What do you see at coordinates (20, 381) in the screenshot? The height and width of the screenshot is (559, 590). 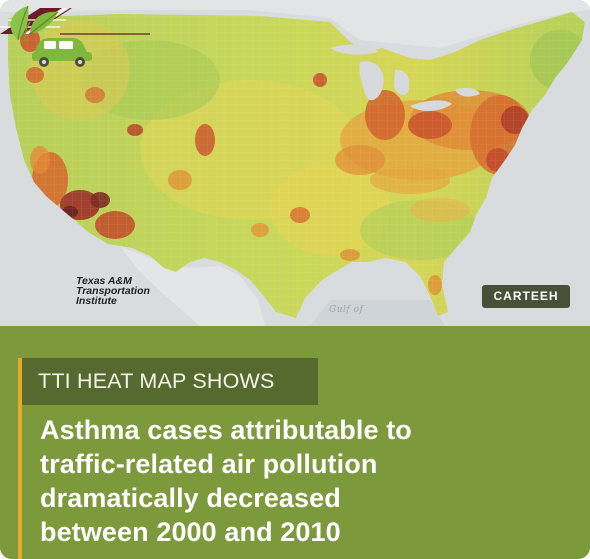 I see `kicker-accent` at bounding box center [20, 381].